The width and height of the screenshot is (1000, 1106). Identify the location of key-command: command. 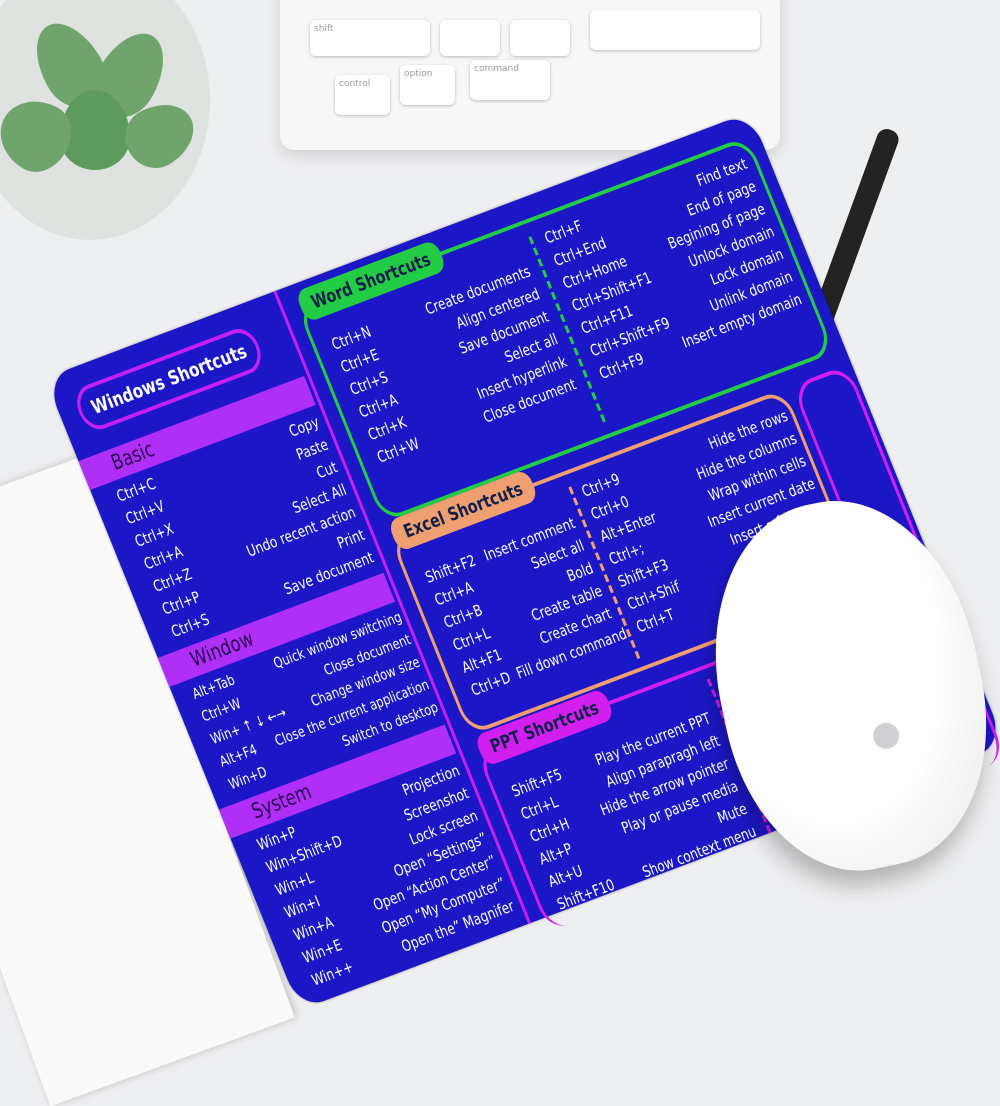
(510, 80).